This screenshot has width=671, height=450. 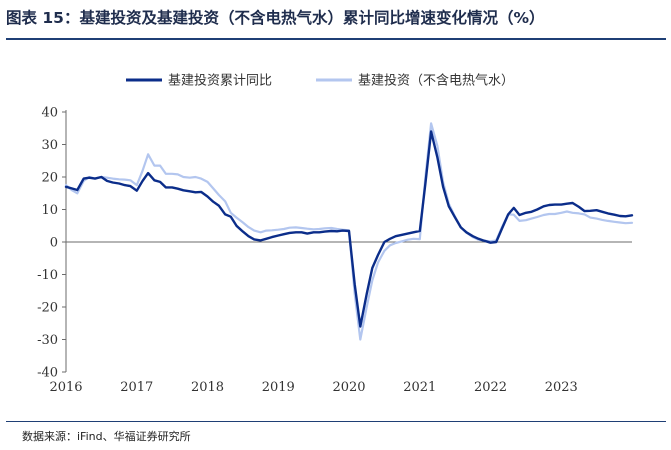 What do you see at coordinates (49, 113) in the screenshot?
I see `y-tick-label: 40` at bounding box center [49, 113].